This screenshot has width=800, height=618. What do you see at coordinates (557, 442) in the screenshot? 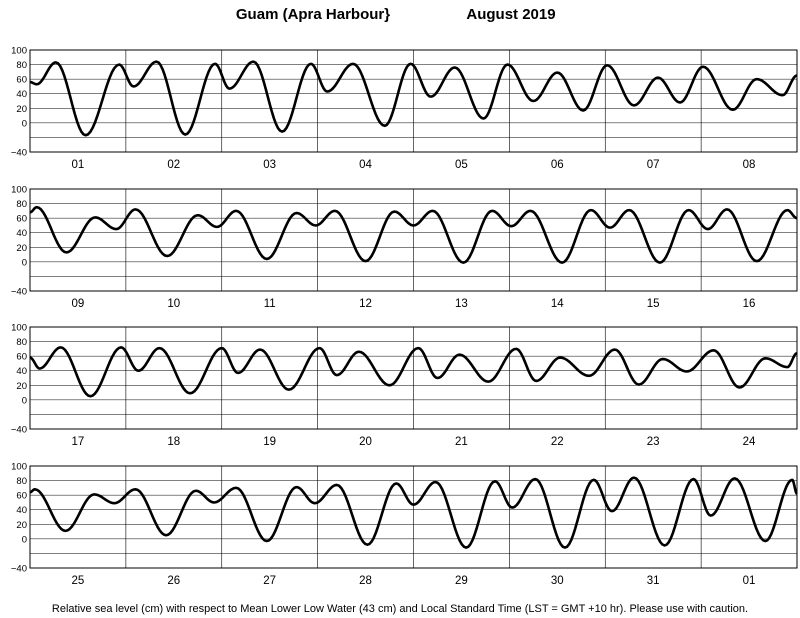
I see `day-label: 22` at bounding box center [557, 442].